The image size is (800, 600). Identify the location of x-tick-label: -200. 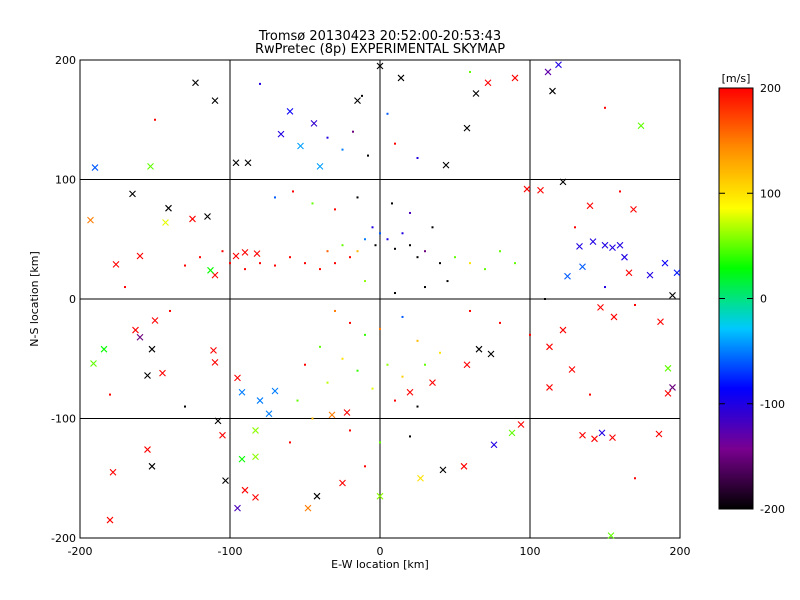
(80, 551).